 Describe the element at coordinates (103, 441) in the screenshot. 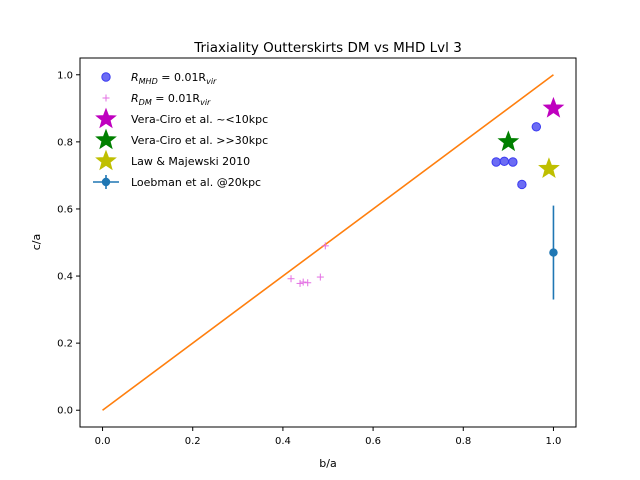

I see `x-tick-label: 0.0` at that location.